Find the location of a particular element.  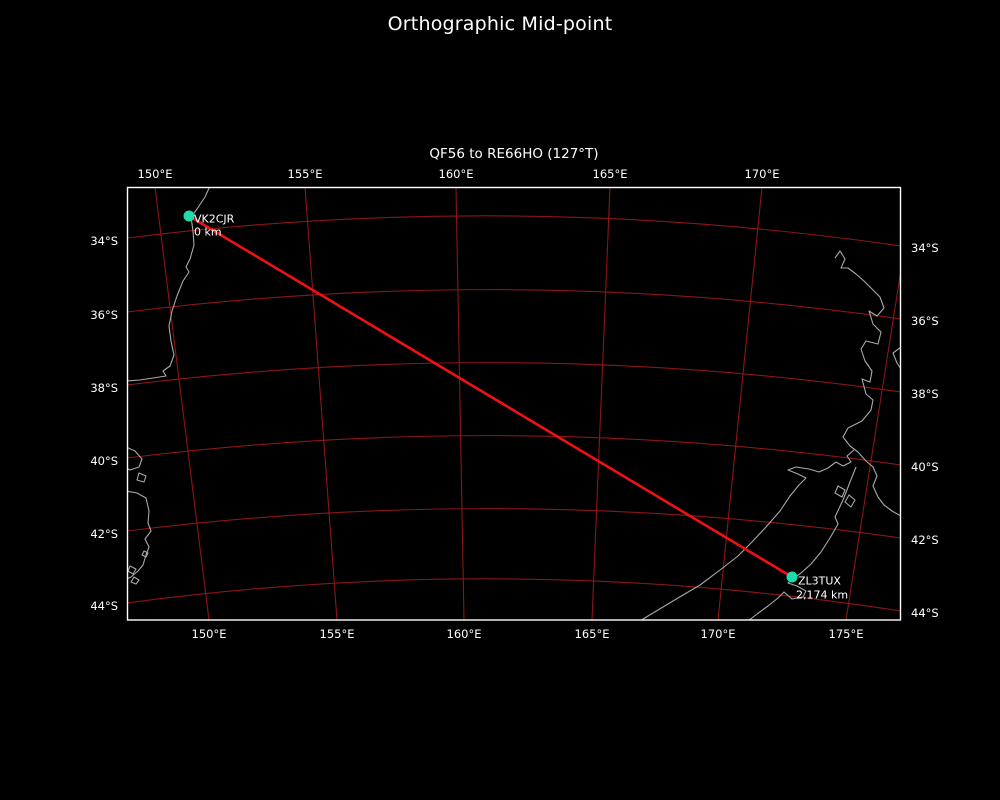

station-distance-vk2cjr: 0 km is located at coordinates (208, 232).